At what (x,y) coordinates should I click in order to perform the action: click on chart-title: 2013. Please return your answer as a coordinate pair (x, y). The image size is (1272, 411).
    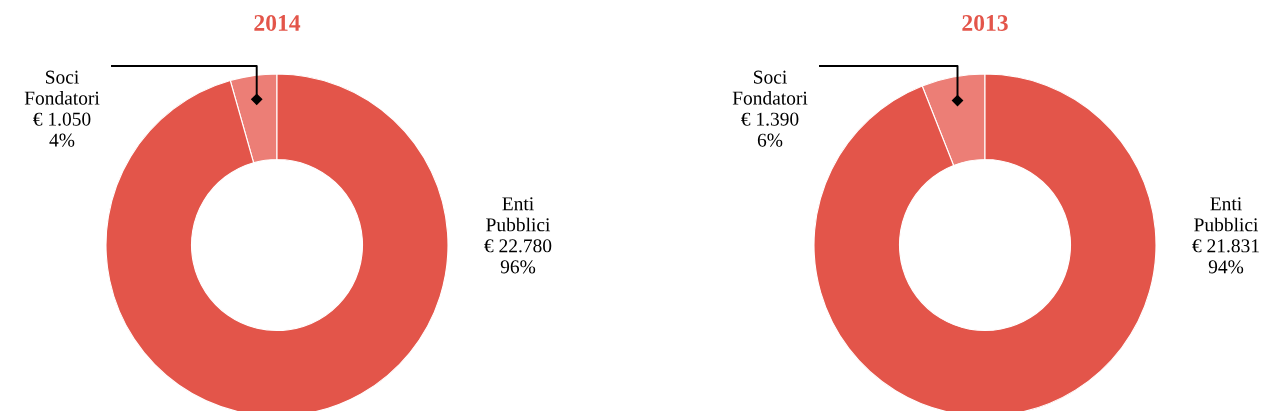
    Looking at the image, I should click on (985, 22).